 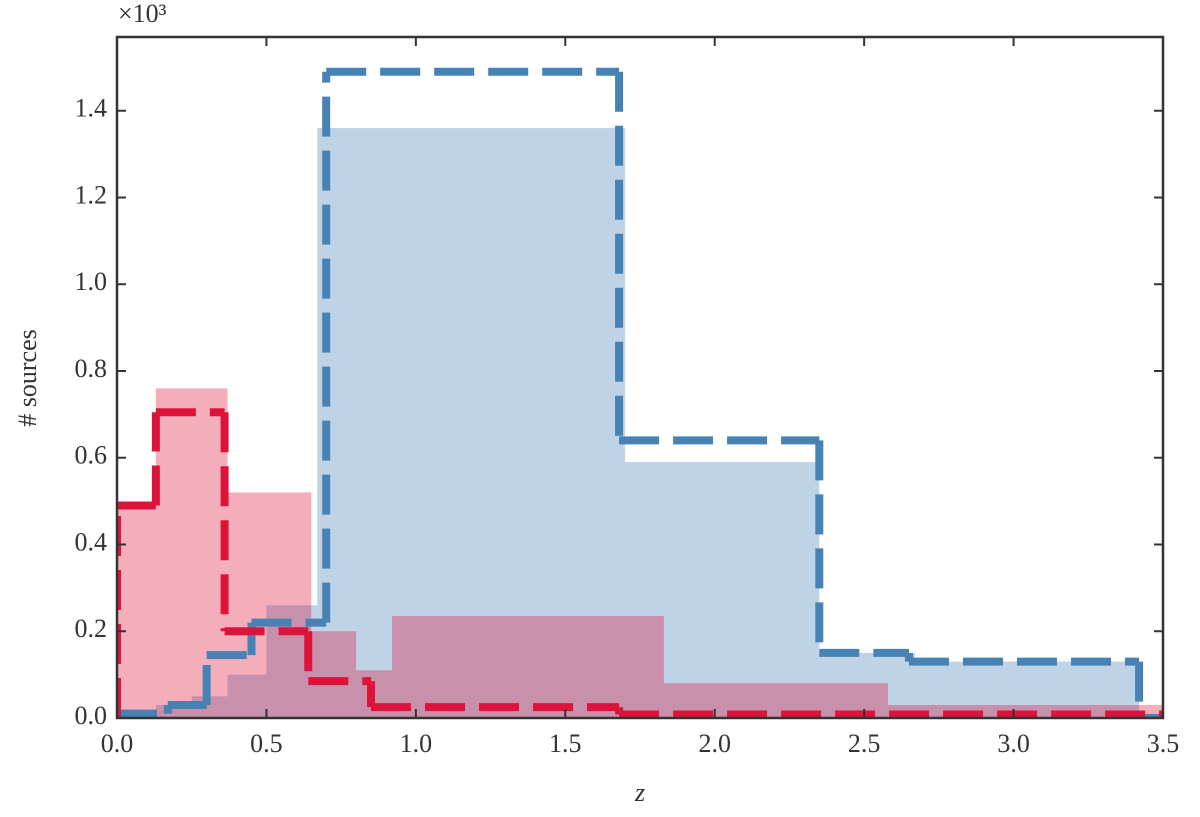 I want to click on x-tick-label: 2.5, so click(x=864, y=743).